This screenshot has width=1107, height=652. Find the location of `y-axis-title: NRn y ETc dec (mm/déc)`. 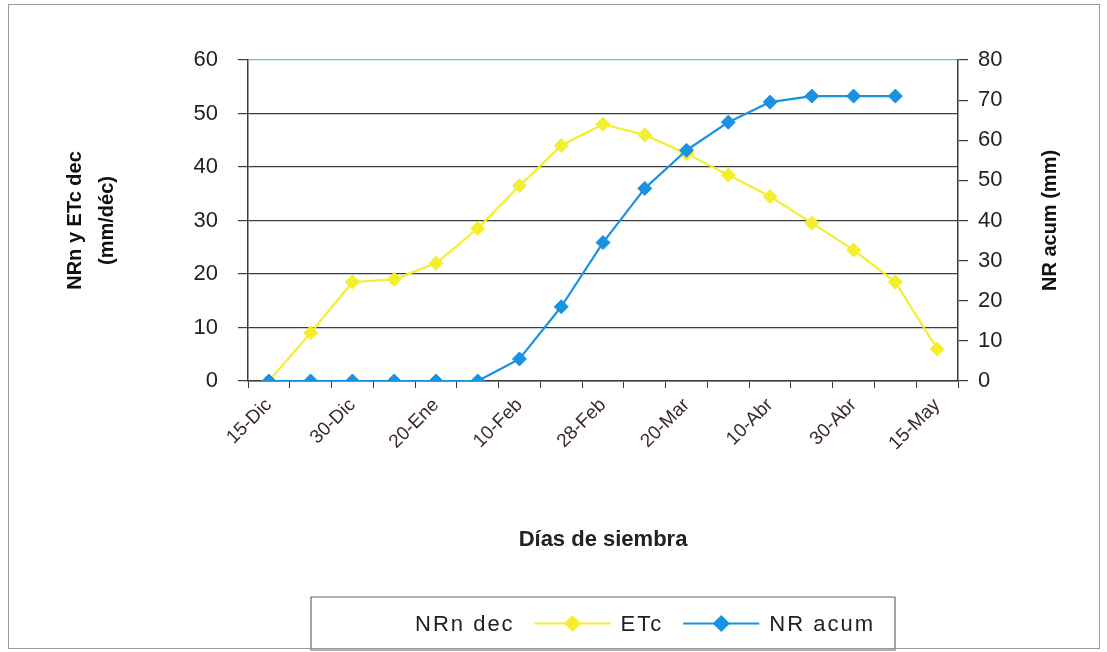

y-axis-title: NRn y ETc dec (mm/déc) is located at coordinates (89, 220).